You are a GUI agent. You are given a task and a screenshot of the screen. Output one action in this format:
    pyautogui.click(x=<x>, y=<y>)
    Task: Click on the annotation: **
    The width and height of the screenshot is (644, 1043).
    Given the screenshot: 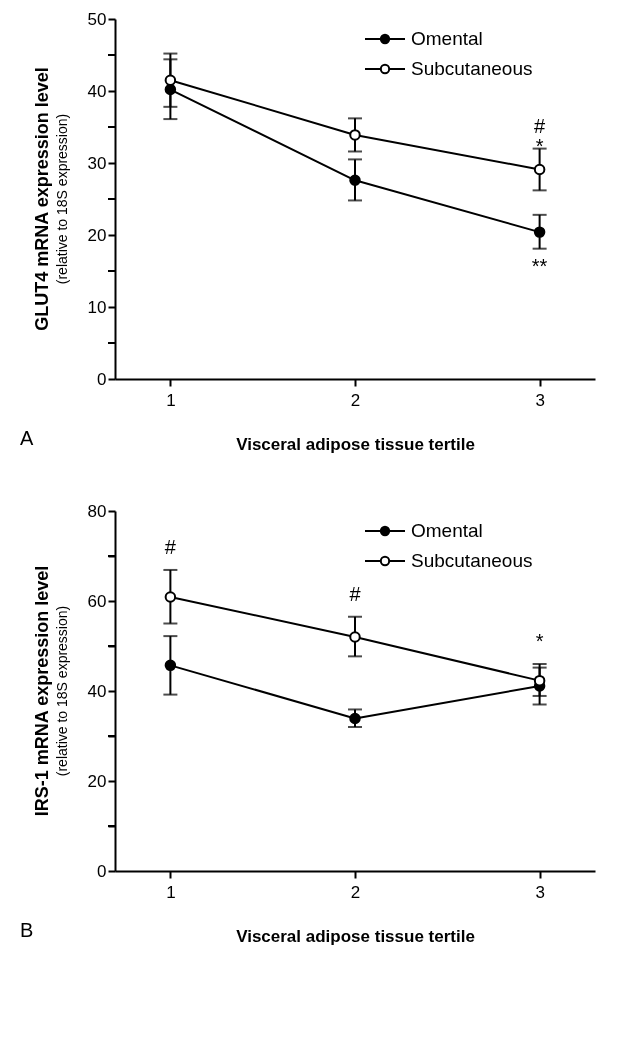 What is the action you would take?
    pyautogui.click(x=539, y=265)
    